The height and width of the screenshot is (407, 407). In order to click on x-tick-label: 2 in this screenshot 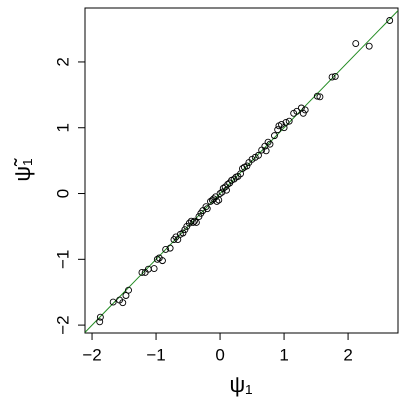, I will do `click(347, 354)`.